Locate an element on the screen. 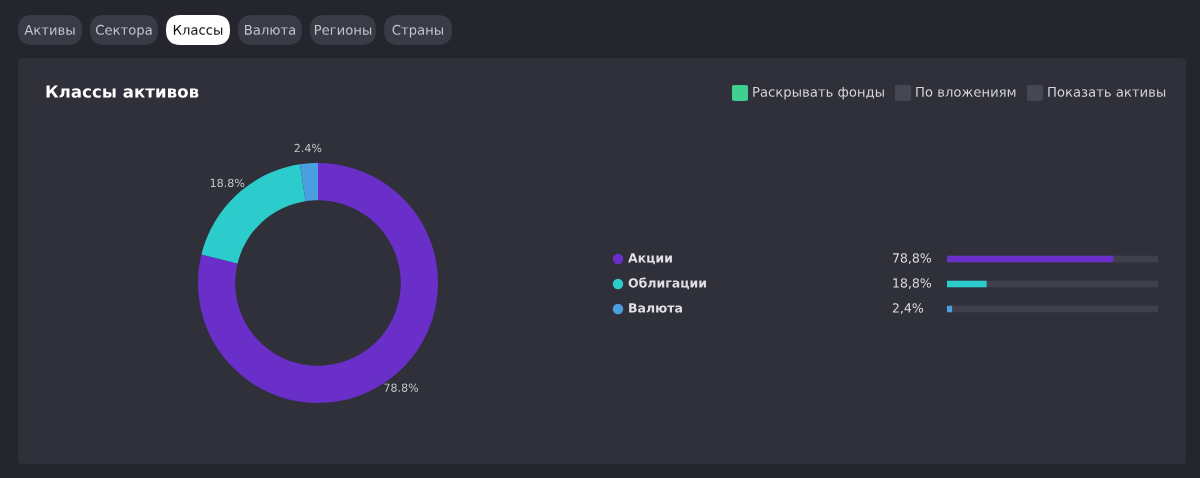  text: Сектора is located at coordinates (123, 31).